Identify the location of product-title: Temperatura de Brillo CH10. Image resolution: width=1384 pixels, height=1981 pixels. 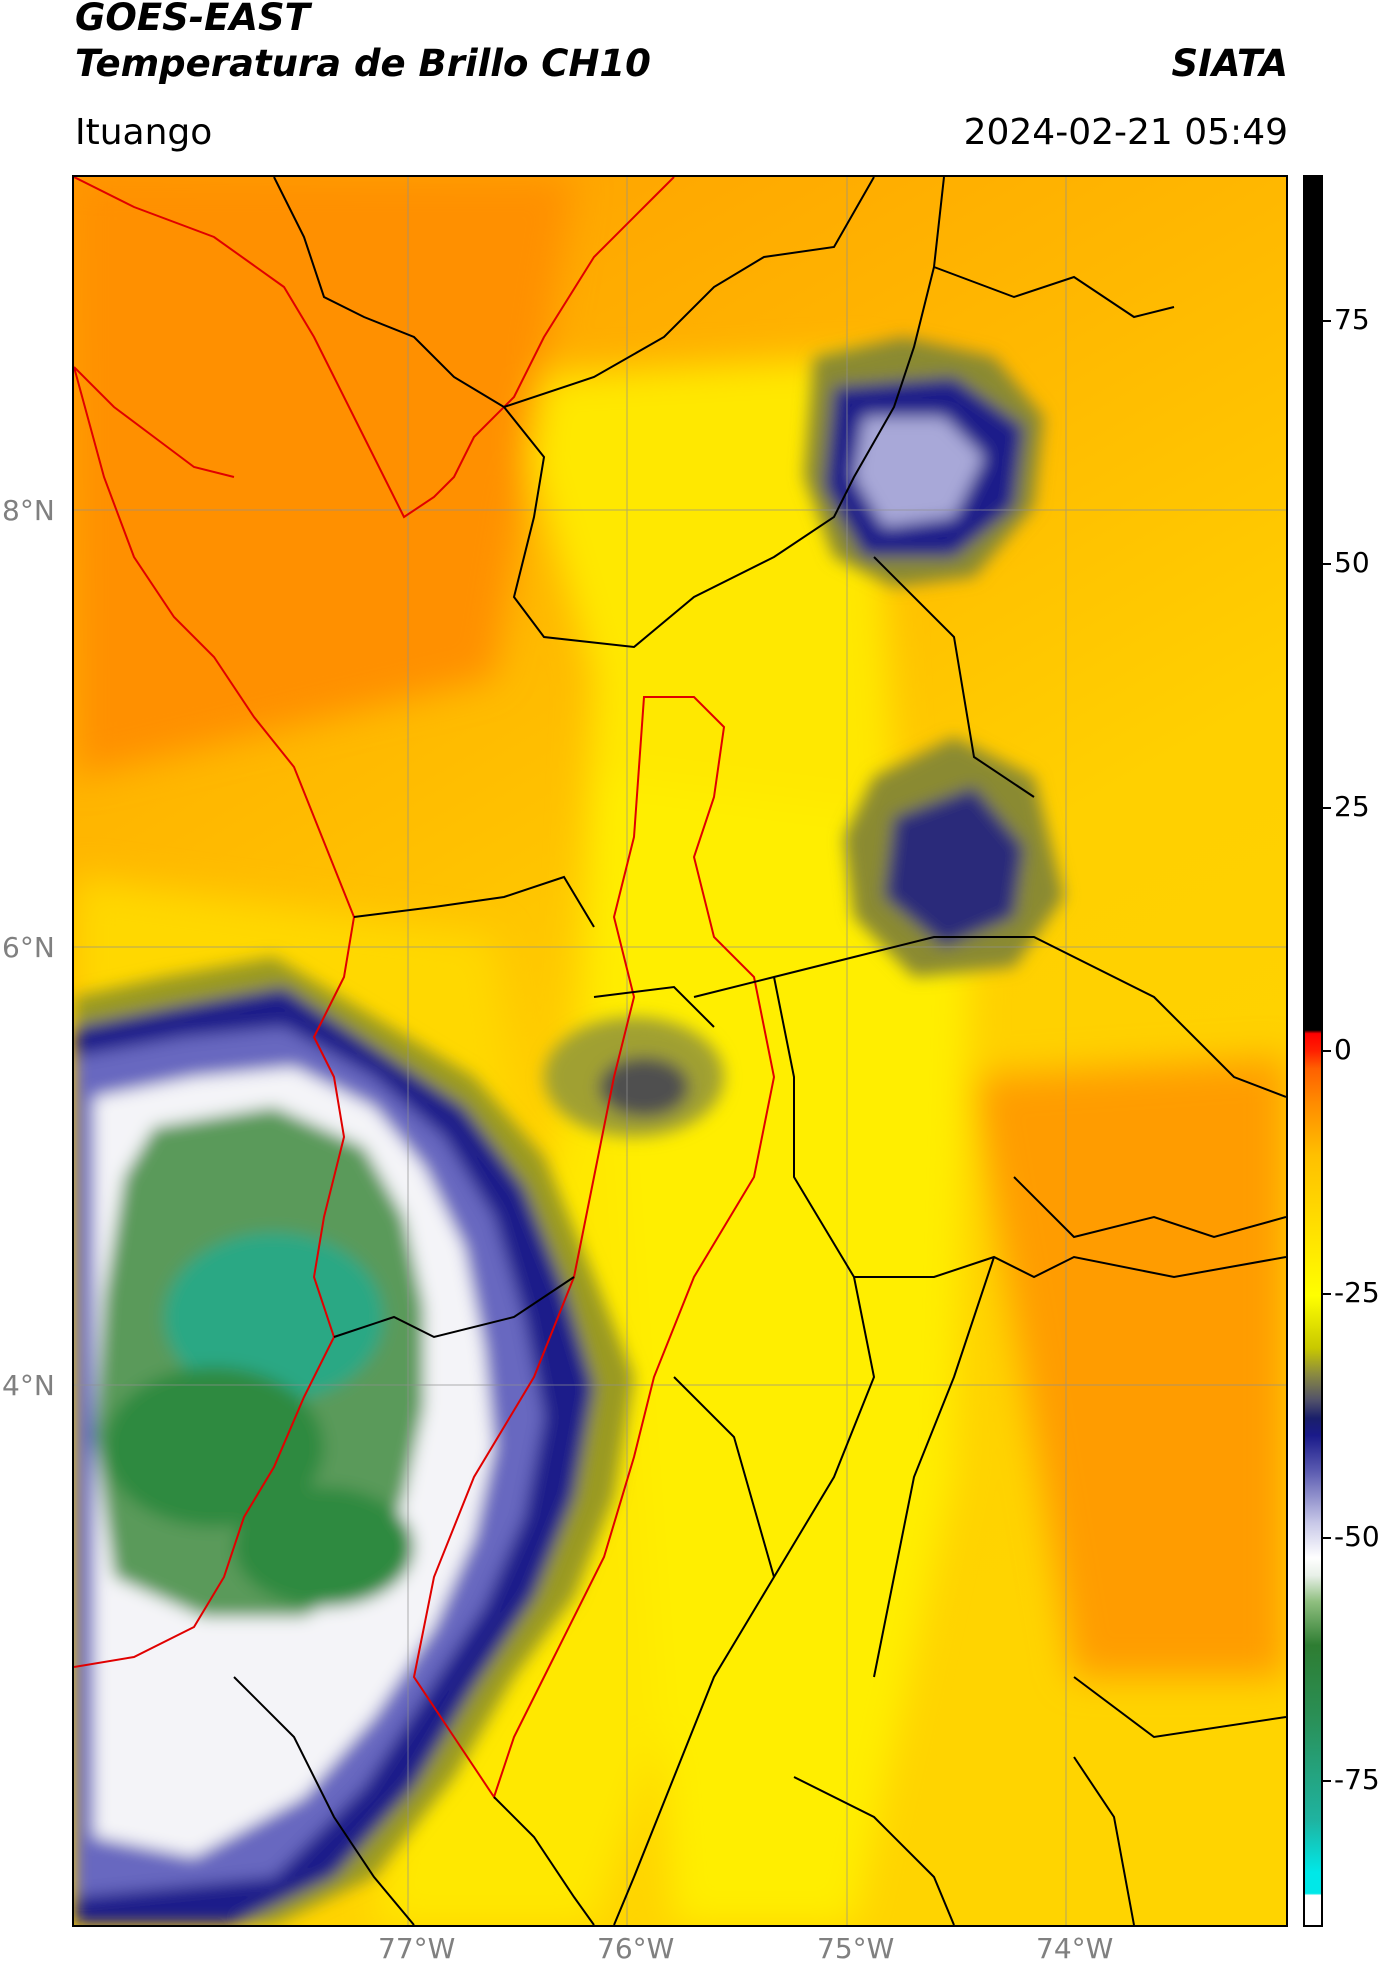
(363, 63).